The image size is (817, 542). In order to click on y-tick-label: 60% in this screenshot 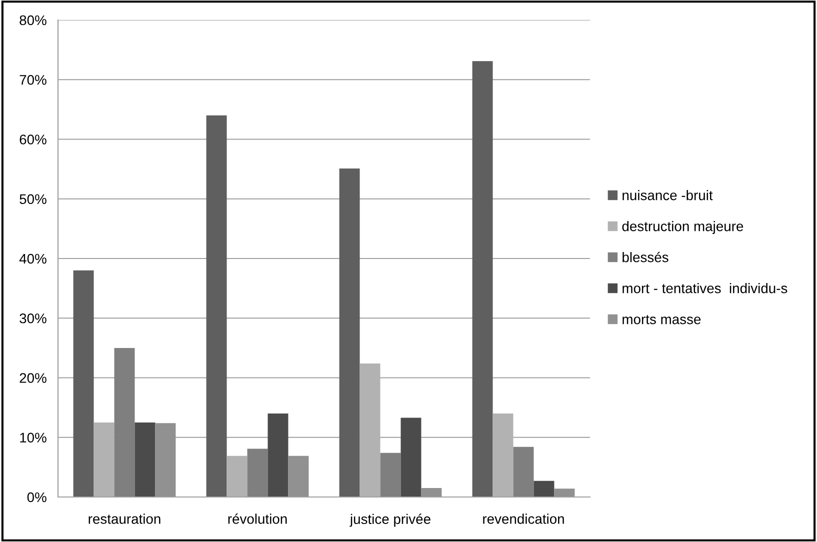, I will do `click(33, 139)`.